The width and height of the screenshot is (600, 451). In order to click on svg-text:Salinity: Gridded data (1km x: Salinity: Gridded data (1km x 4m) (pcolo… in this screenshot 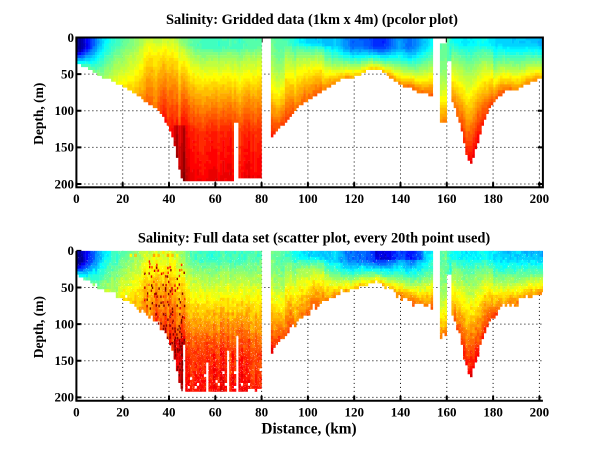, I will do `click(312, 20)`.